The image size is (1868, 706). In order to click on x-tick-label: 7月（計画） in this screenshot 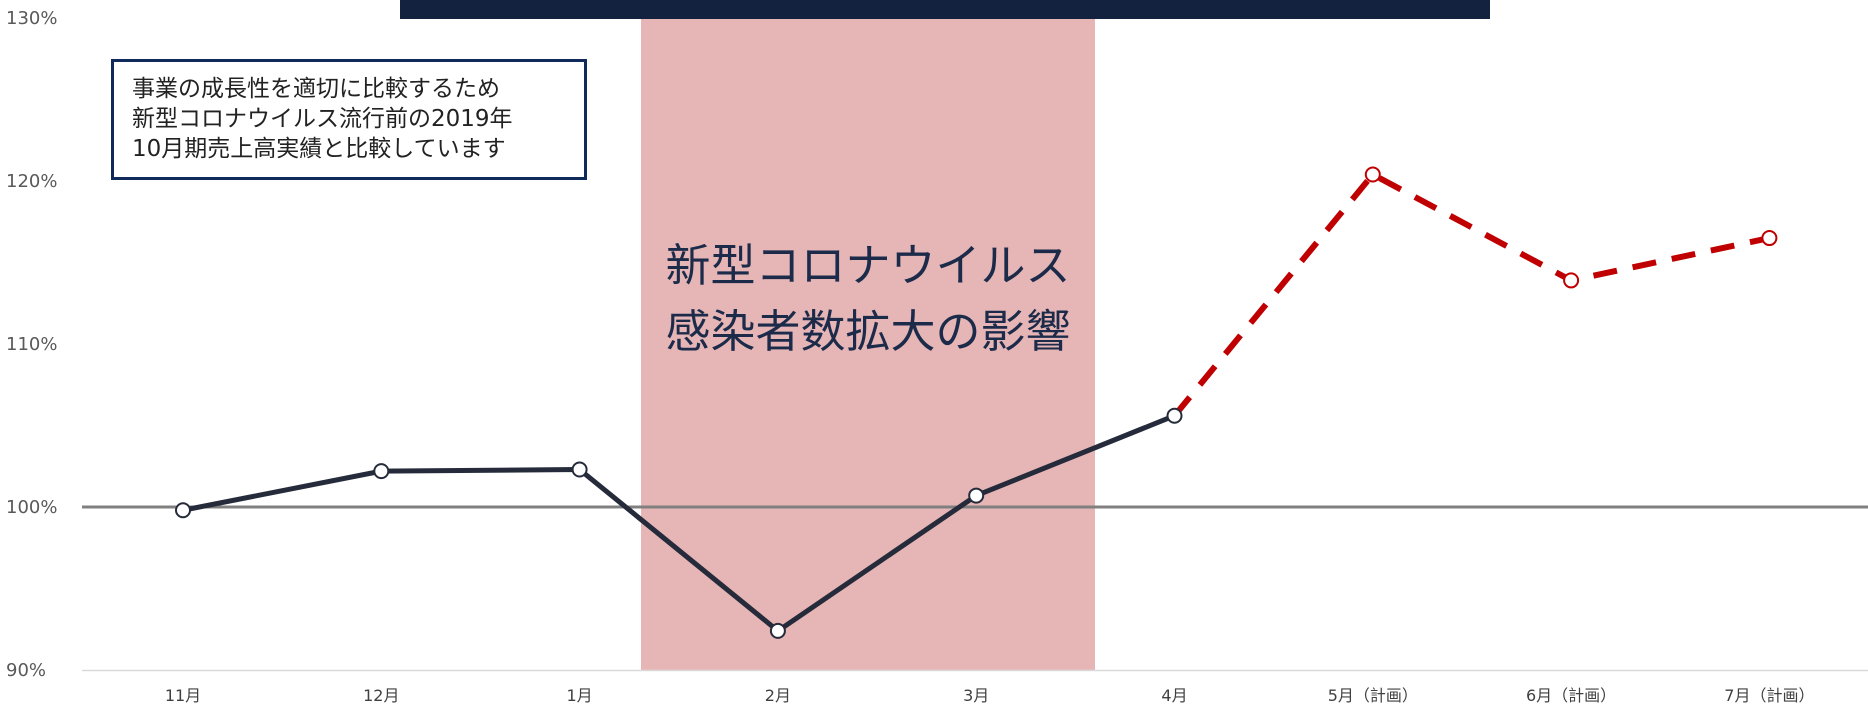, I will do `click(1769, 695)`.